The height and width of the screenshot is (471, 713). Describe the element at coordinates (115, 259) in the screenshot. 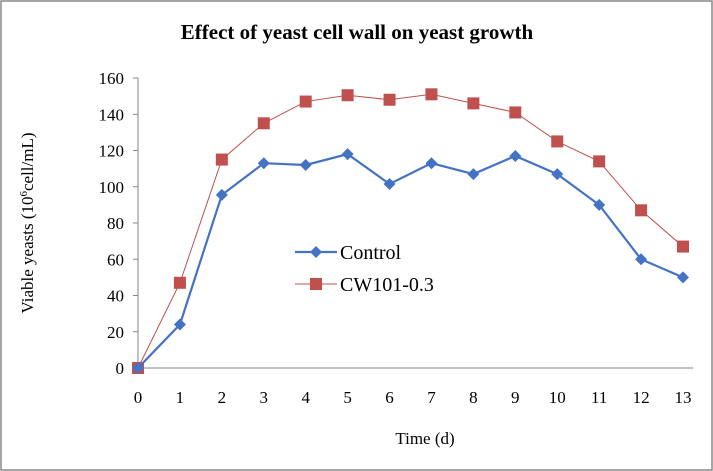

I see `y-tick-label: 60` at that location.